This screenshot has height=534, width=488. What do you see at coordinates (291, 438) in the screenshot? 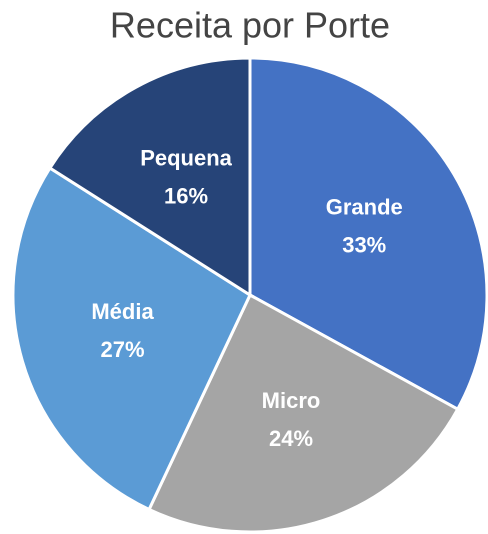
I see `value-label: 24%` at bounding box center [291, 438].